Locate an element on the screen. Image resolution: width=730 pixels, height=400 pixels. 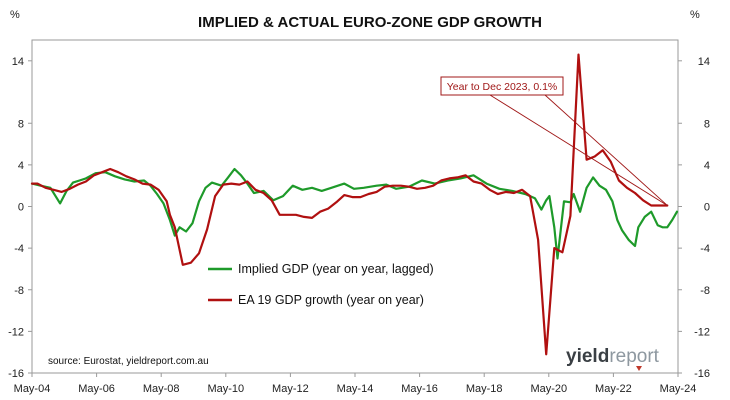
y-tick-label-right: 0 is located at coordinates (707, 208).